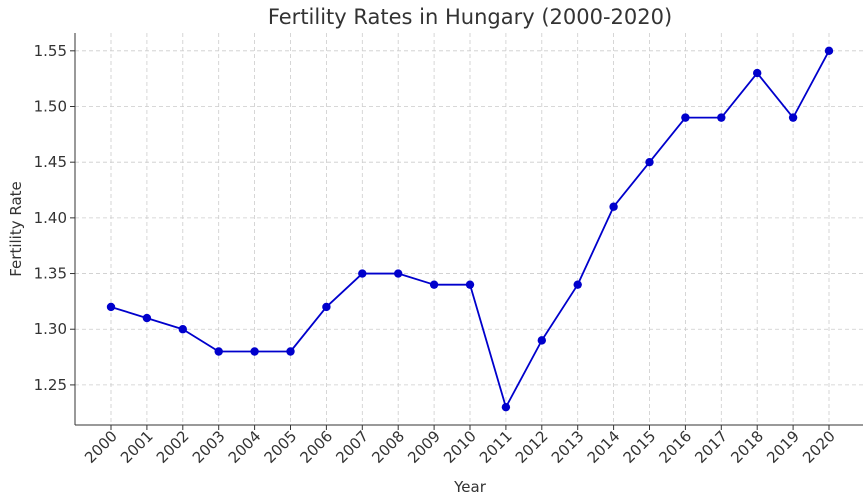  Describe the element at coordinates (783, 447) in the screenshot. I see `x-tick-label: 2019` at that location.